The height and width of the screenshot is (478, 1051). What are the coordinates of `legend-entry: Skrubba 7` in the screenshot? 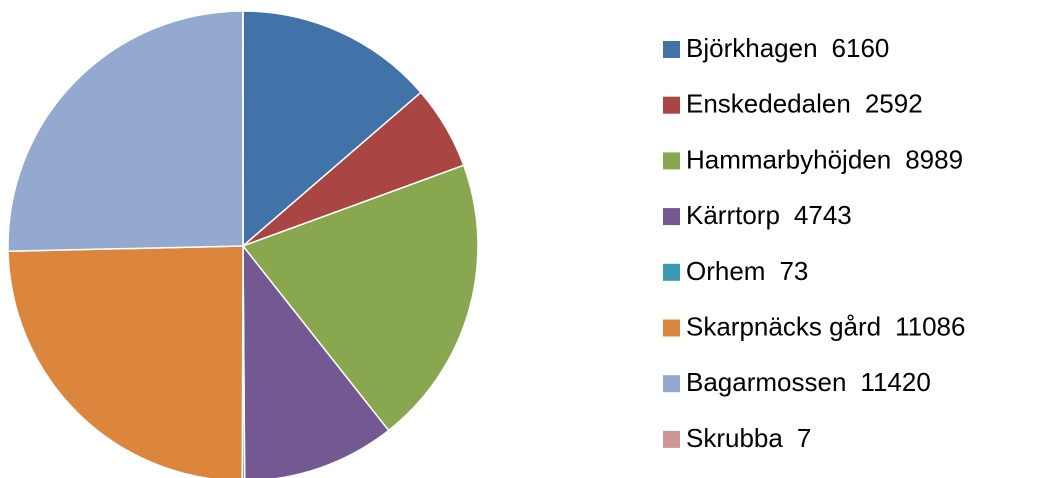 It's located at (748, 438).